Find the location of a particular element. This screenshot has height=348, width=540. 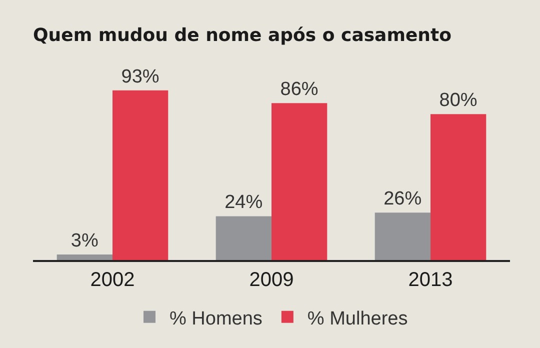

data-label: 80% is located at coordinates (458, 101).